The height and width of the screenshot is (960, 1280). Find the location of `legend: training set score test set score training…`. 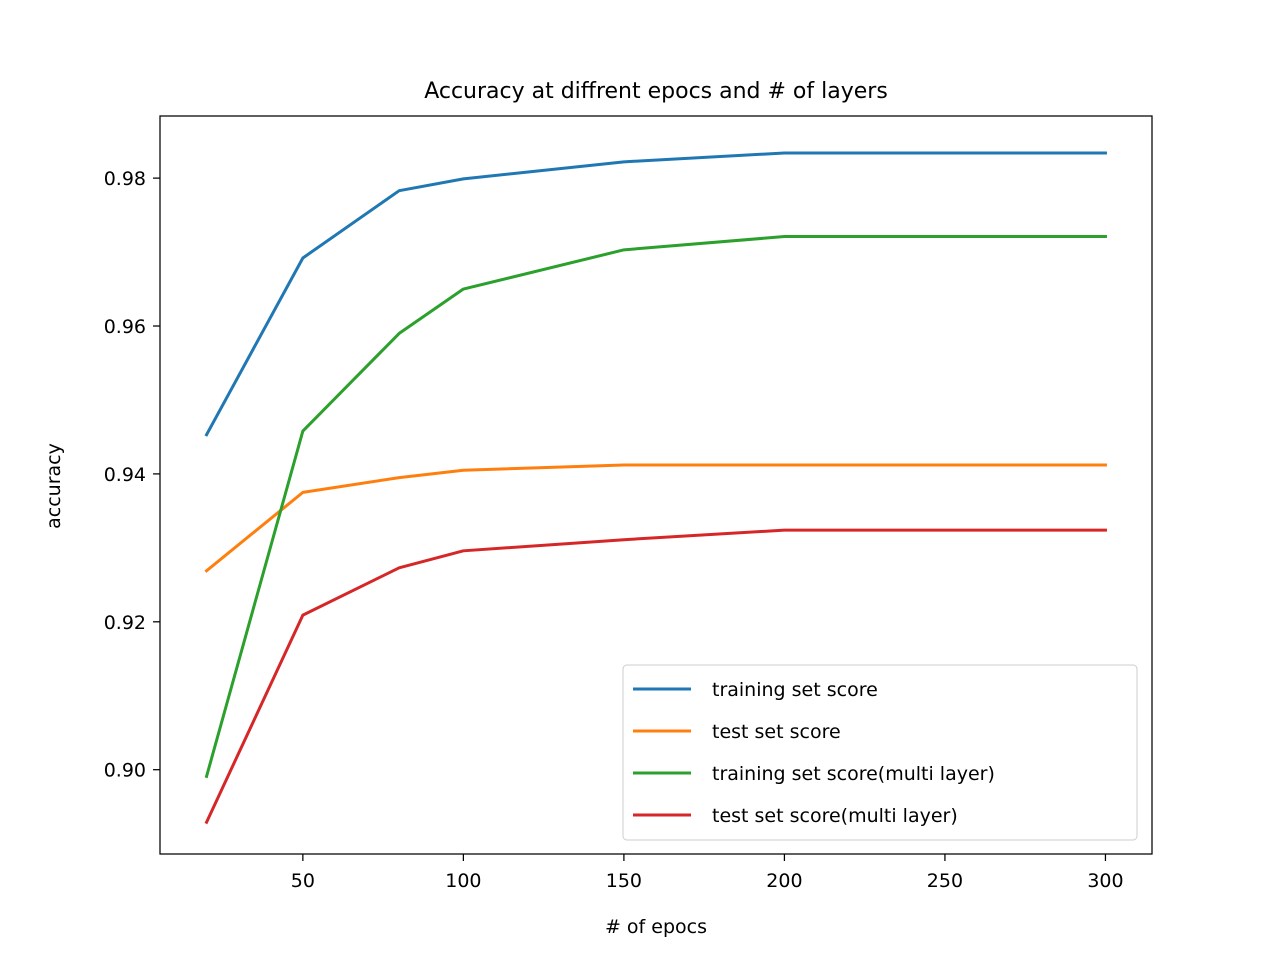

legend: training set score test set score training… is located at coordinates (880, 752).